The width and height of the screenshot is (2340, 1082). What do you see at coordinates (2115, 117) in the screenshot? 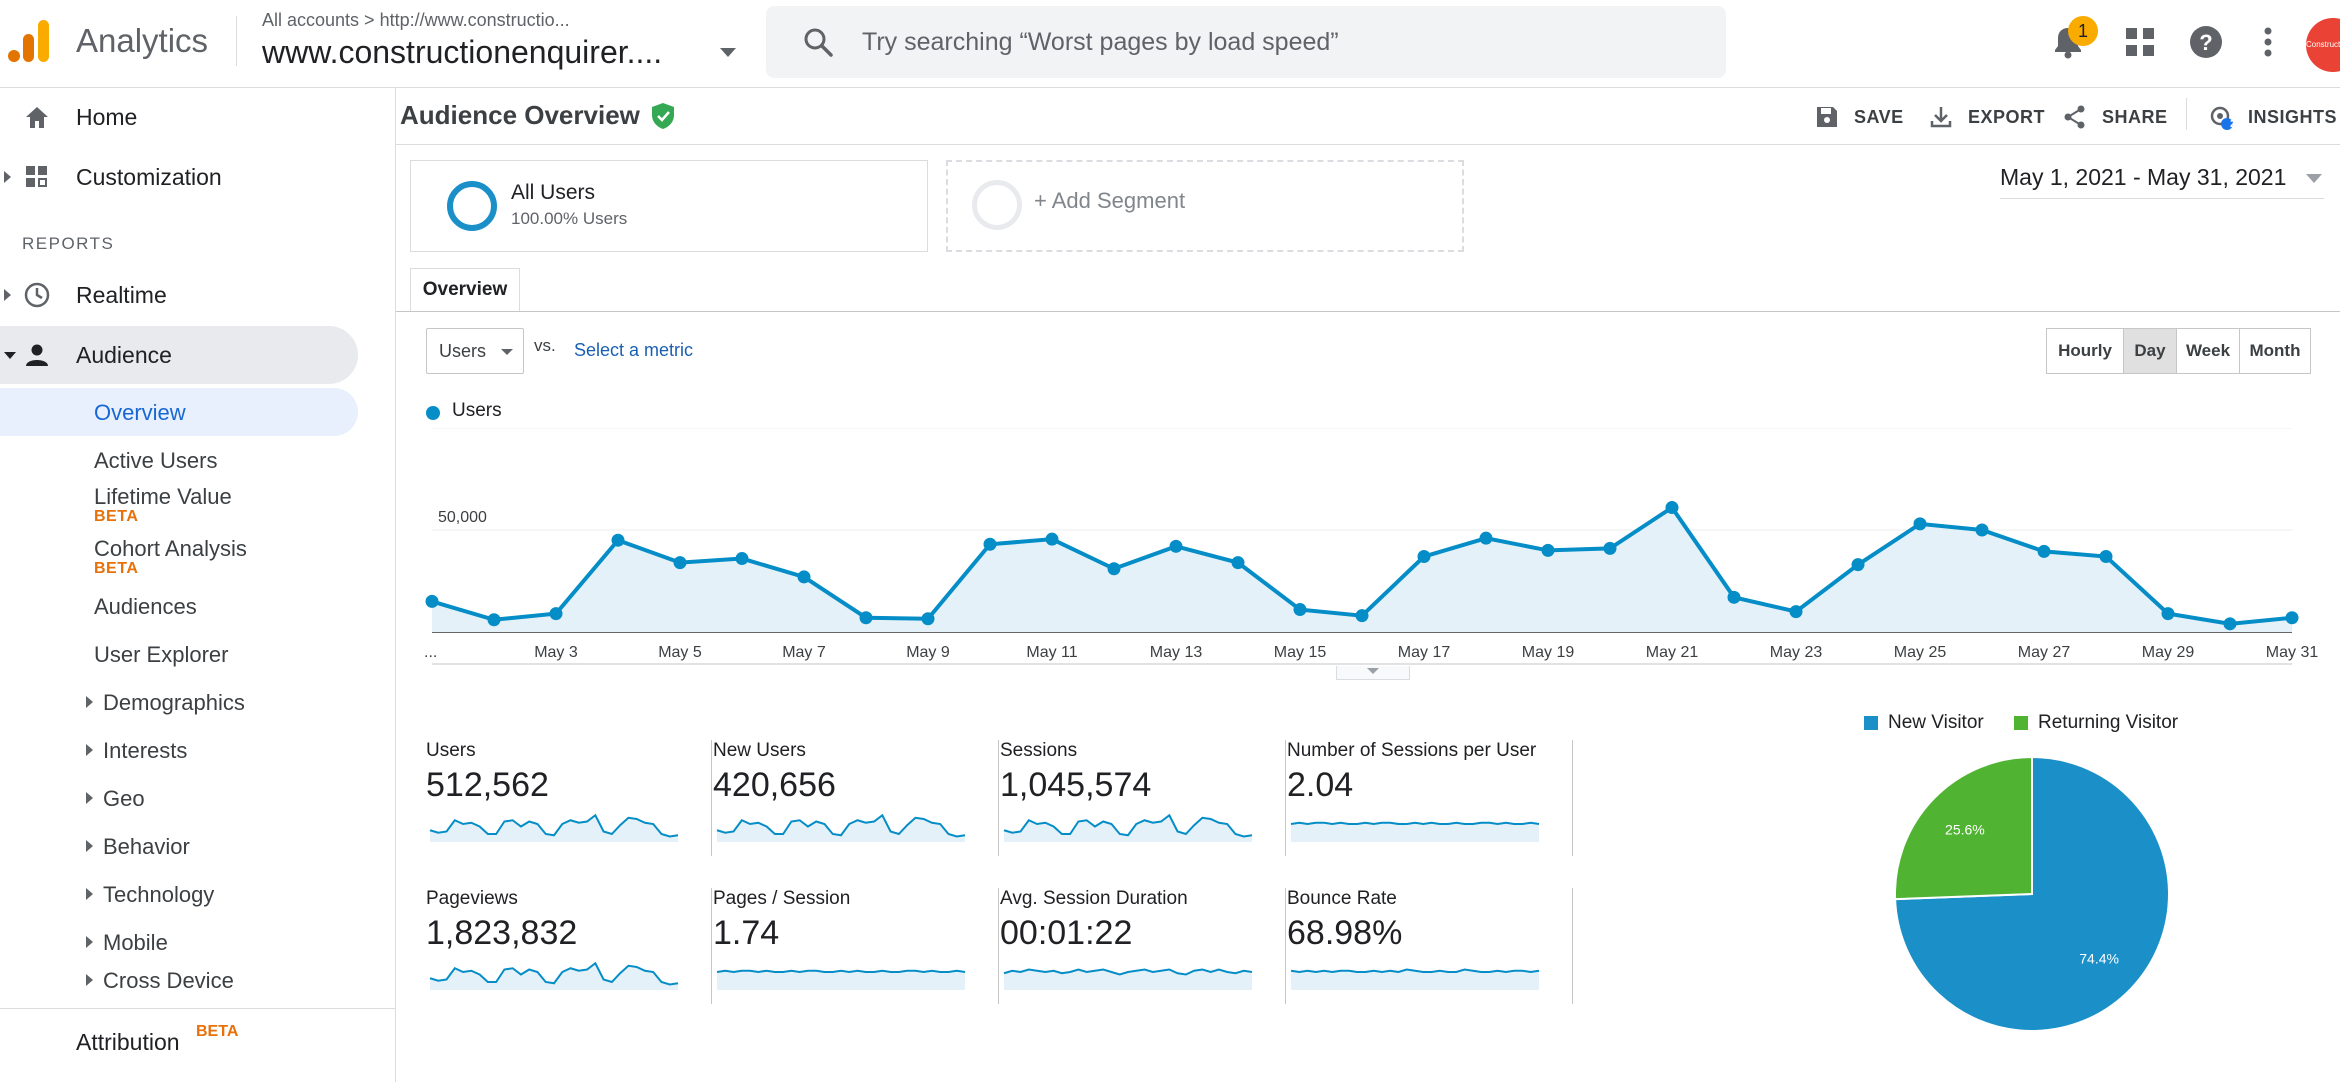
I see `share-button: SHARE` at bounding box center [2115, 117].